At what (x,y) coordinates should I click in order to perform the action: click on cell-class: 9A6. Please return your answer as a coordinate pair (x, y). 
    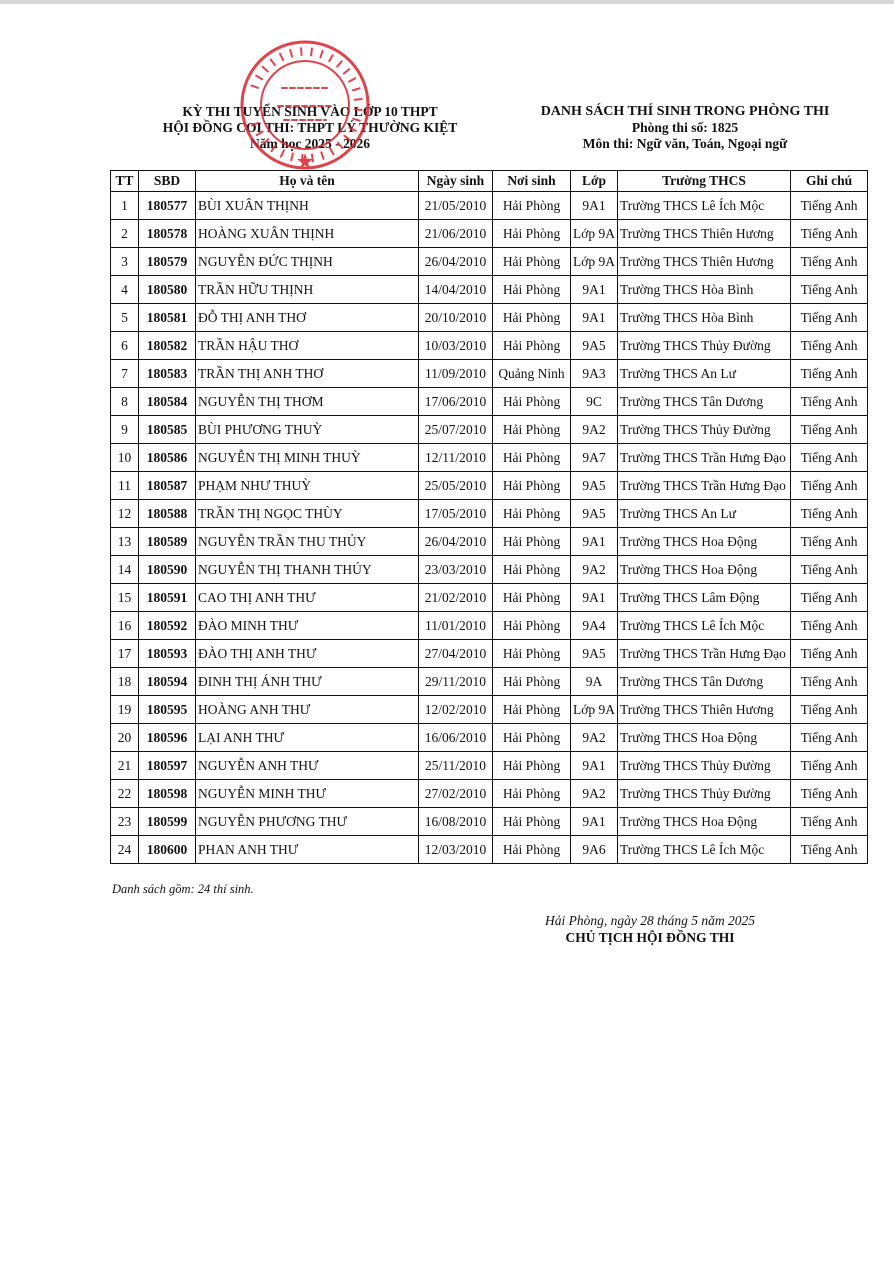
    Looking at the image, I should click on (594, 849).